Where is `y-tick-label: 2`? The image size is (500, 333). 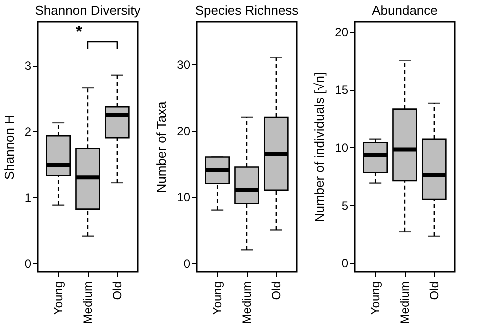 y-tick-label: 2 is located at coordinates (28, 132).